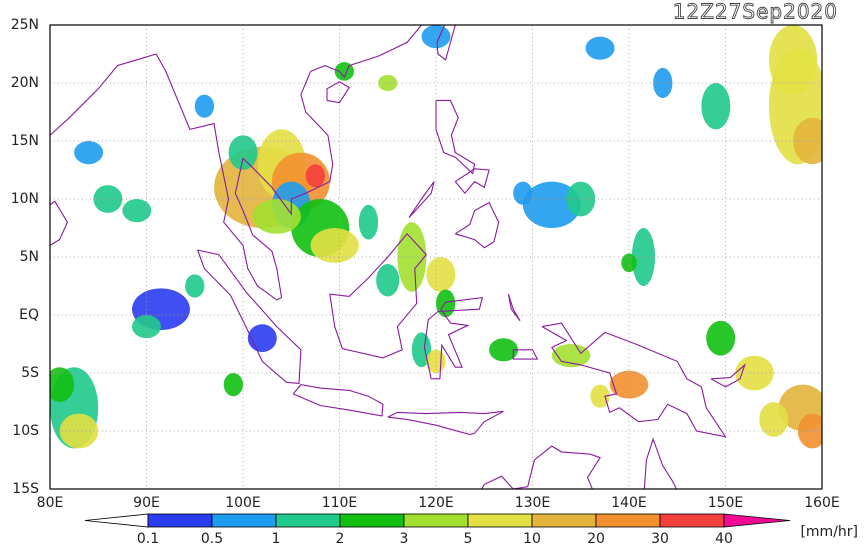 The image size is (864, 544). I want to click on lat-label: 25N, so click(25, 25).